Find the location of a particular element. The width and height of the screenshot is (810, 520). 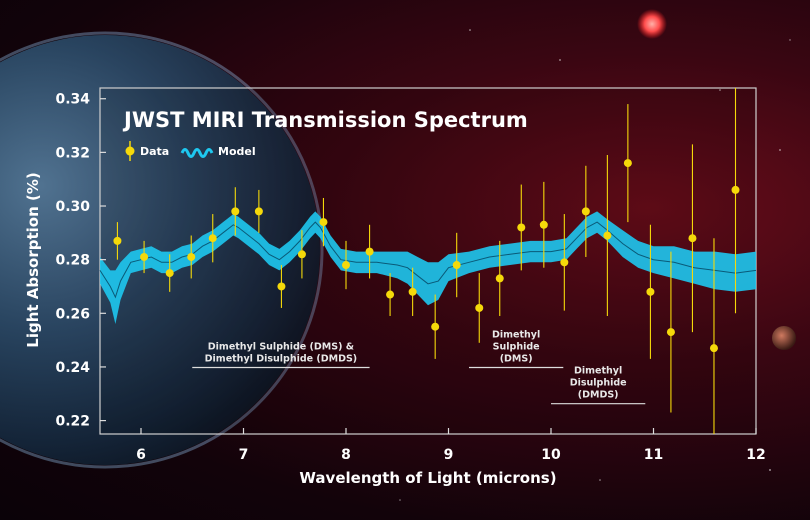

x-tick-label: 8 is located at coordinates (346, 455).